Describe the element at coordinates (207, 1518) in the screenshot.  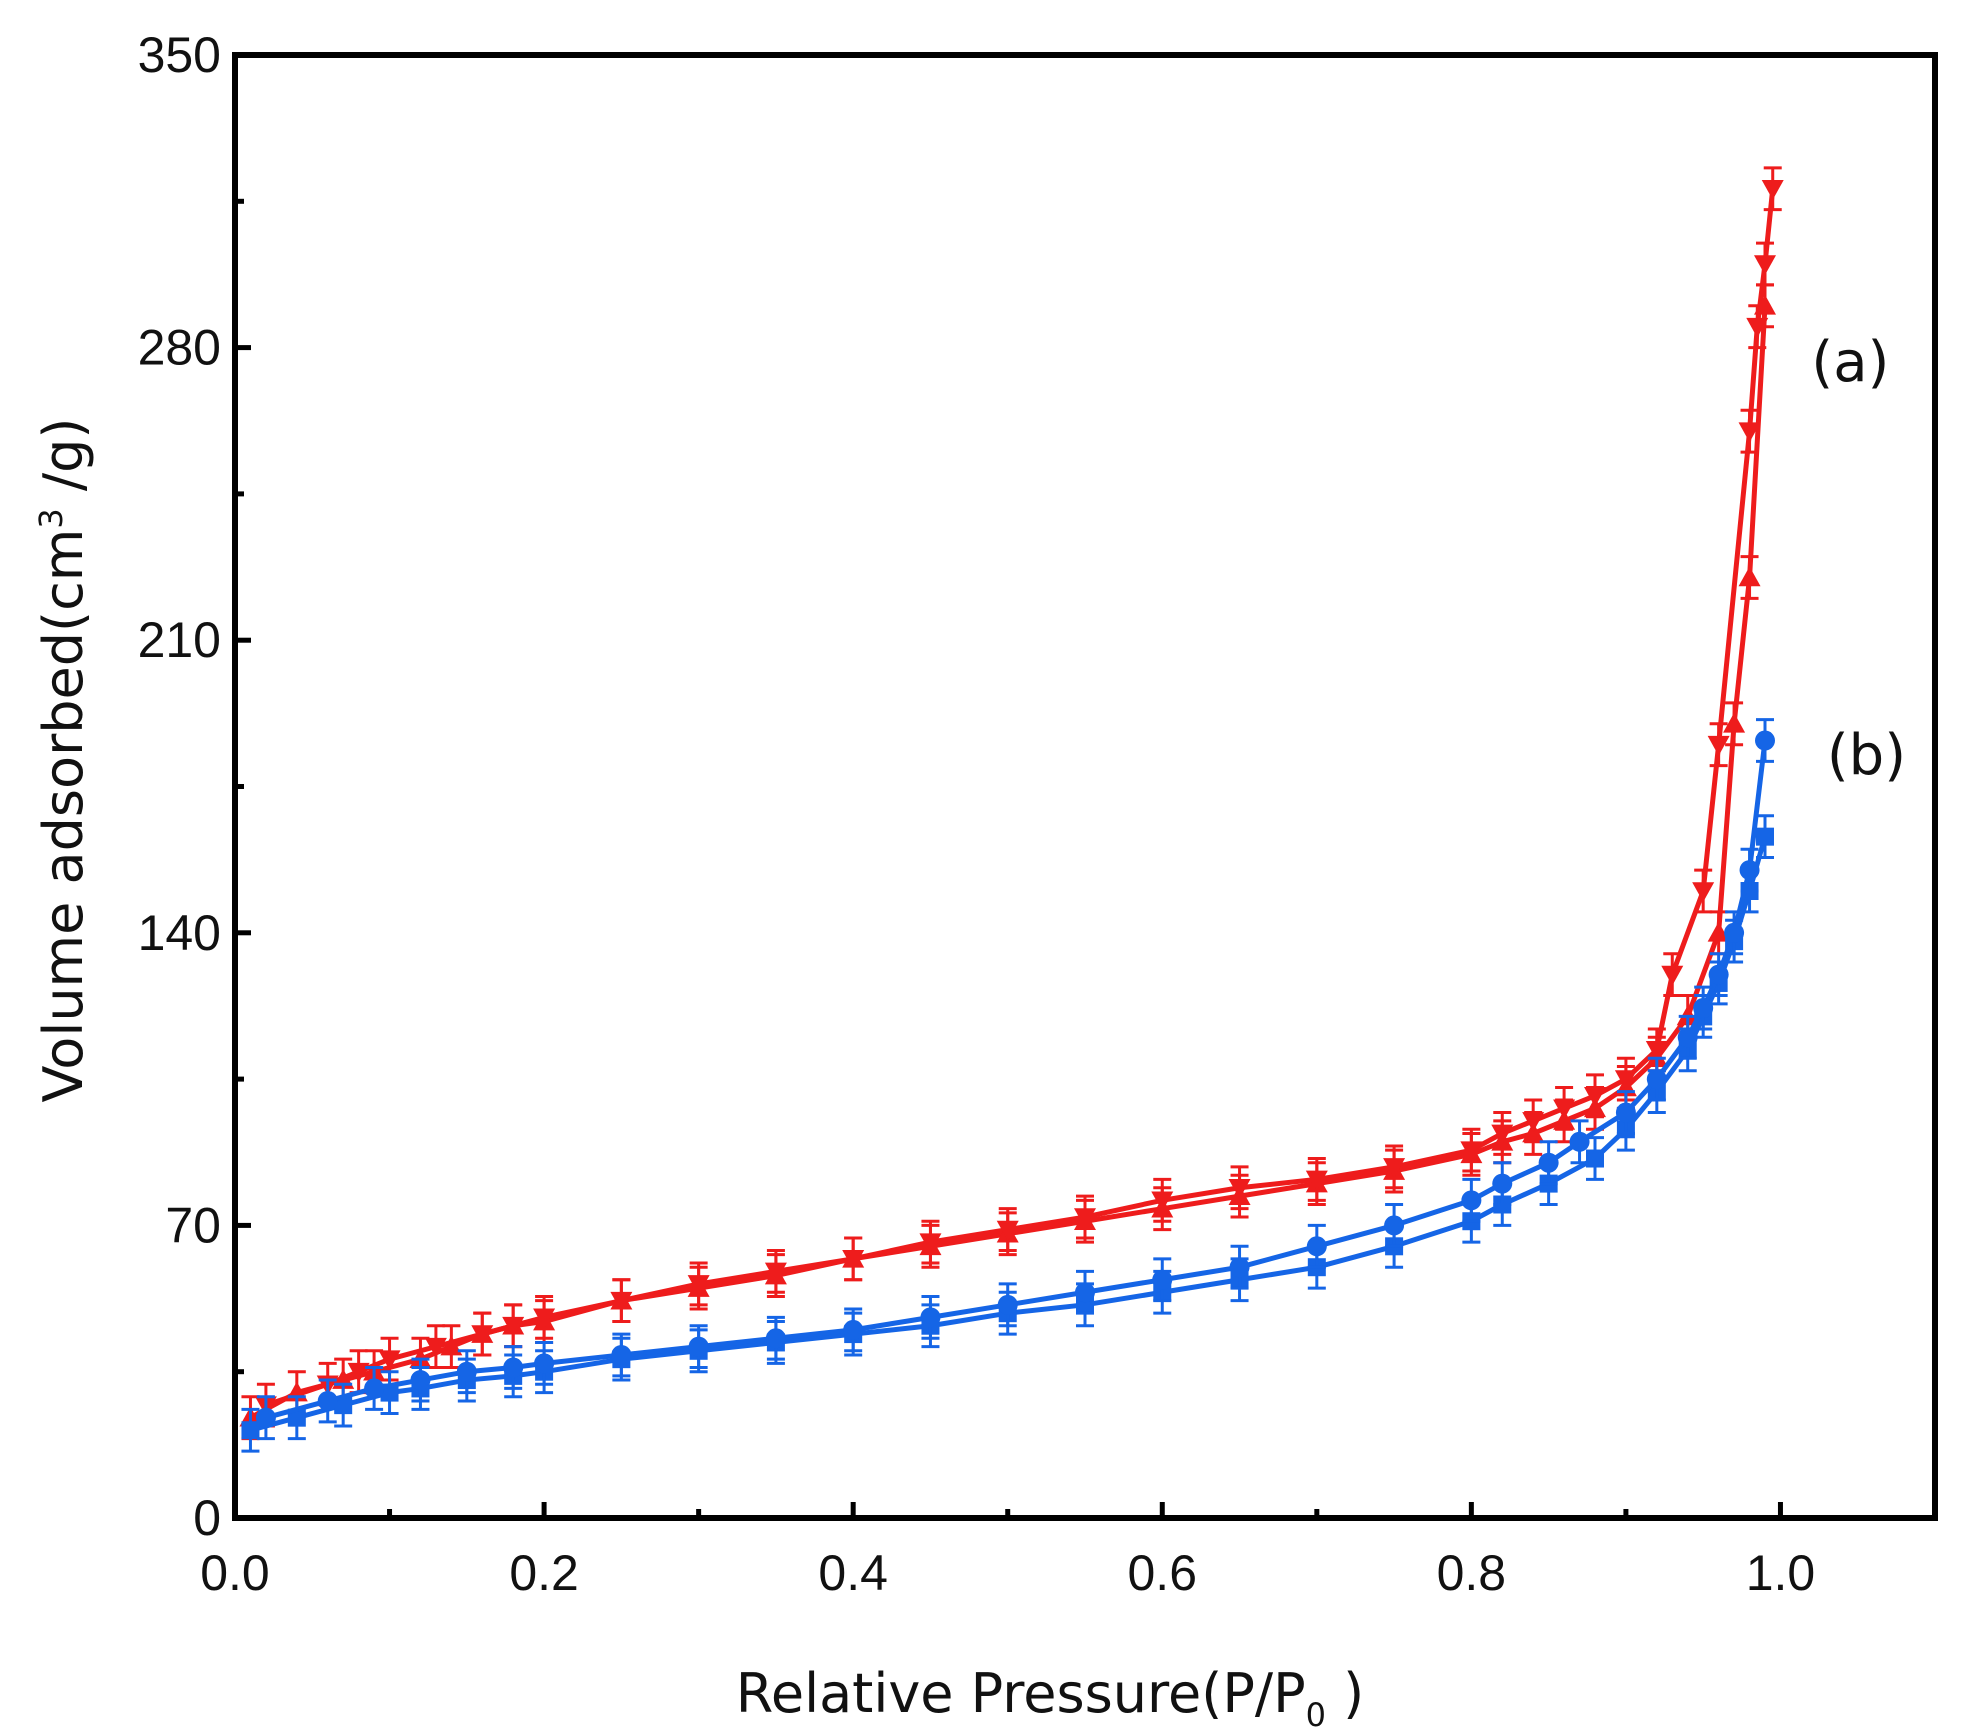
I see `y-tick-label: 0` at that location.